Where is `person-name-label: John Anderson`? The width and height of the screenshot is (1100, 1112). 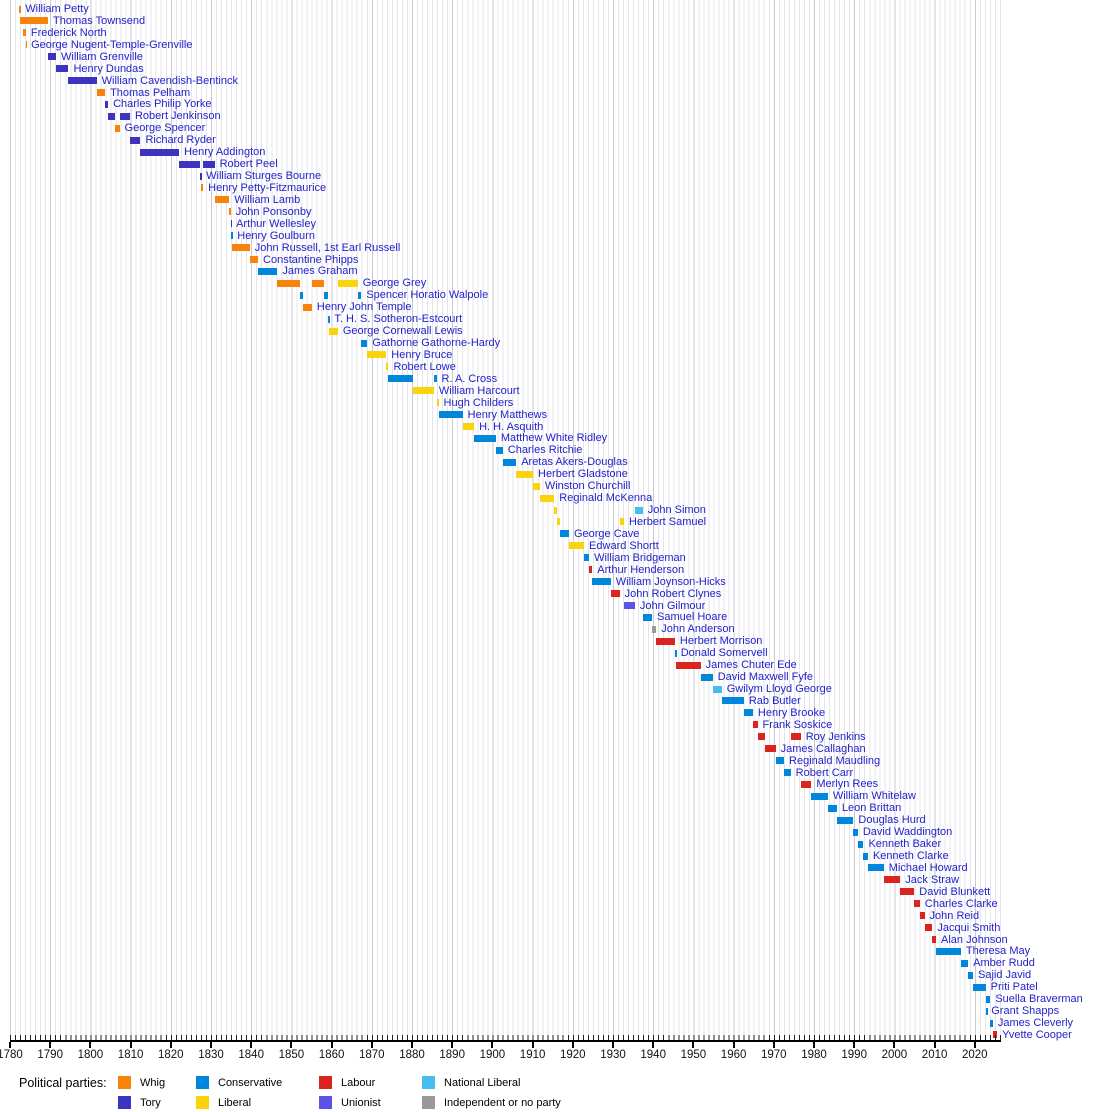 person-name-label: John Anderson is located at coordinates (698, 629).